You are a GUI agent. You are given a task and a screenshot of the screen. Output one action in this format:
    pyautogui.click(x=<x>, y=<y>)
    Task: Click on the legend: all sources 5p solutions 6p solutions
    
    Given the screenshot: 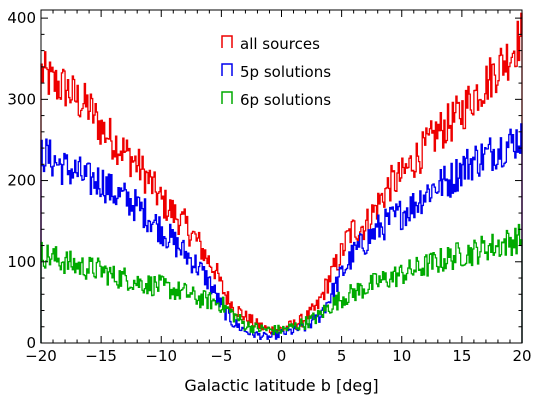 What is the action you would take?
    pyautogui.click(x=276, y=72)
    